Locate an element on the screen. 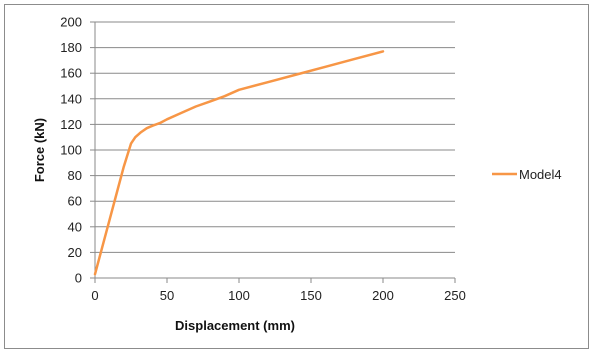  x-tick-label-100: 100 is located at coordinates (239, 295).